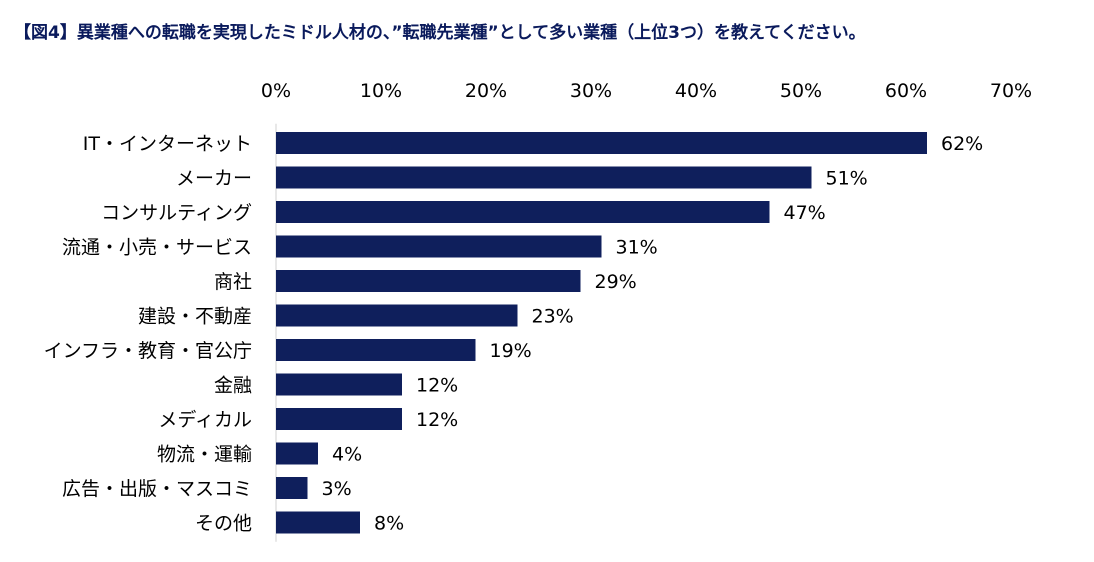 The height and width of the screenshot is (562, 1094). I want to click on x-tick-label: 50%, so click(801, 91).